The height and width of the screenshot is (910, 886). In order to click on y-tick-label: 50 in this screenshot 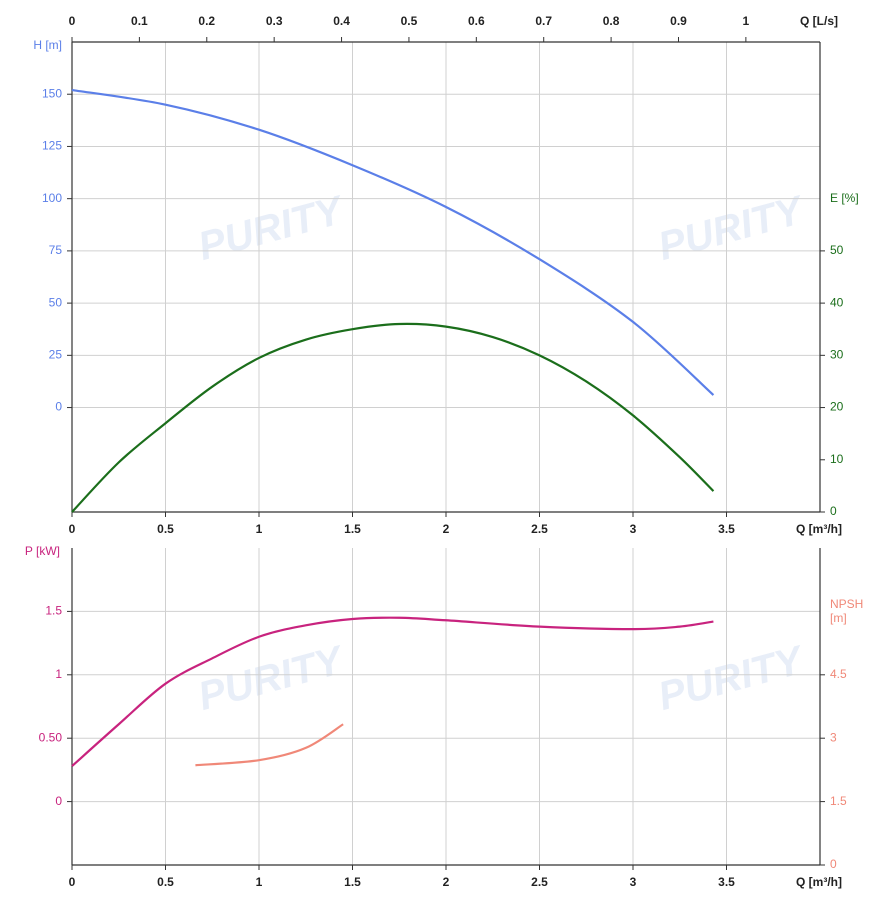, I will do `click(56, 302)`.